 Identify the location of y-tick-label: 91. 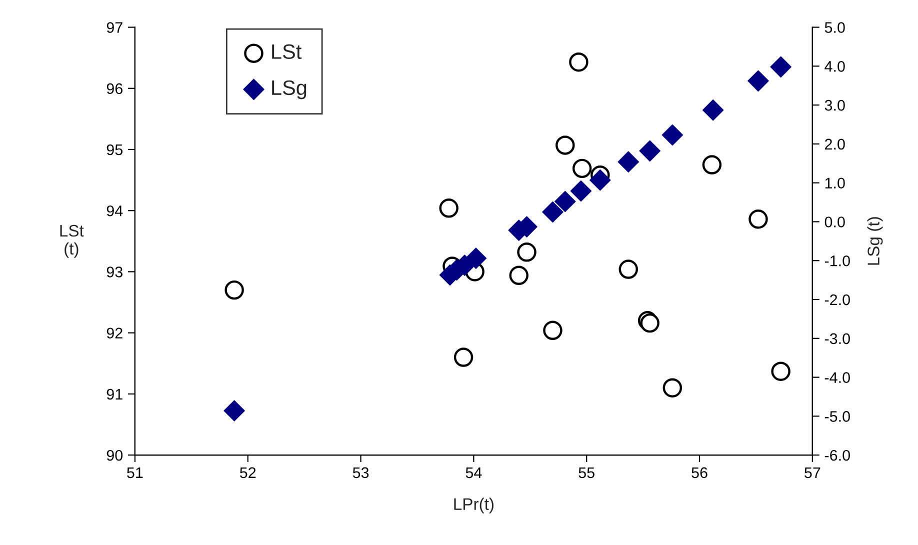
(114, 394).